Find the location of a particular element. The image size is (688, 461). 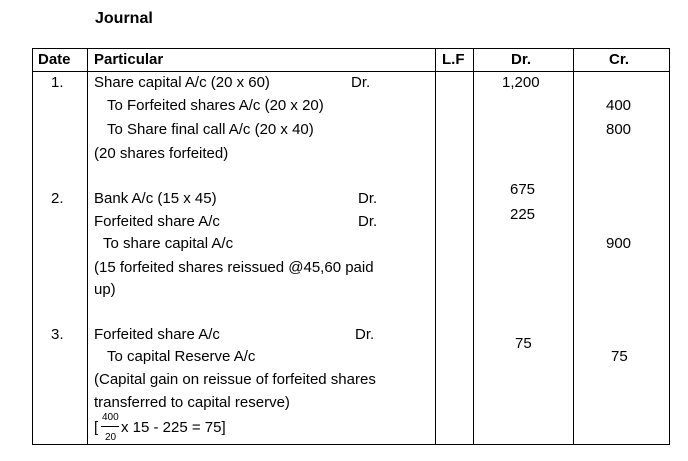

dr-amount: 75 is located at coordinates (523, 343).